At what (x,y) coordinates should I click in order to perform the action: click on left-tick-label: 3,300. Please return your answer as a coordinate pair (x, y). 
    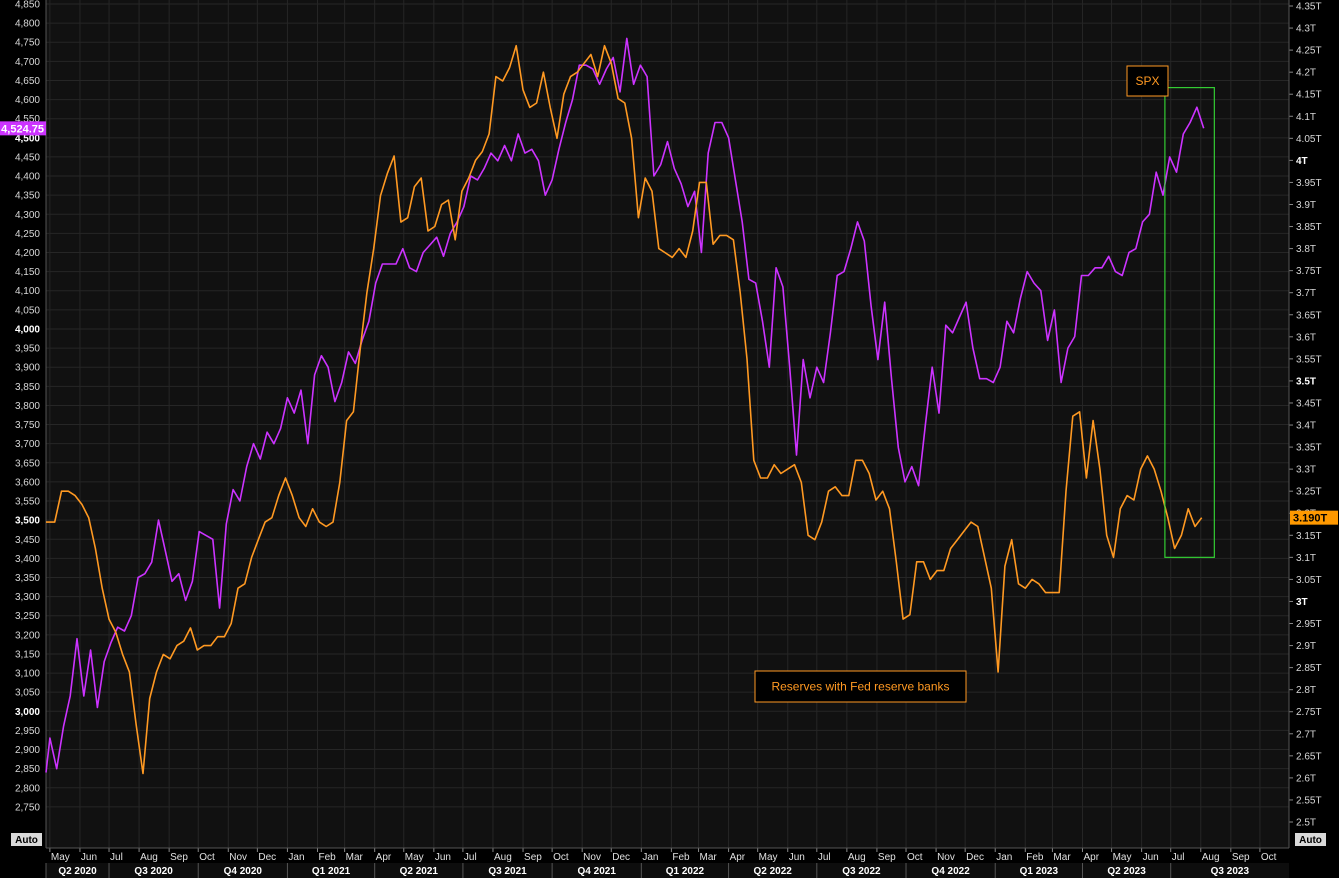
    Looking at the image, I should click on (27, 597).